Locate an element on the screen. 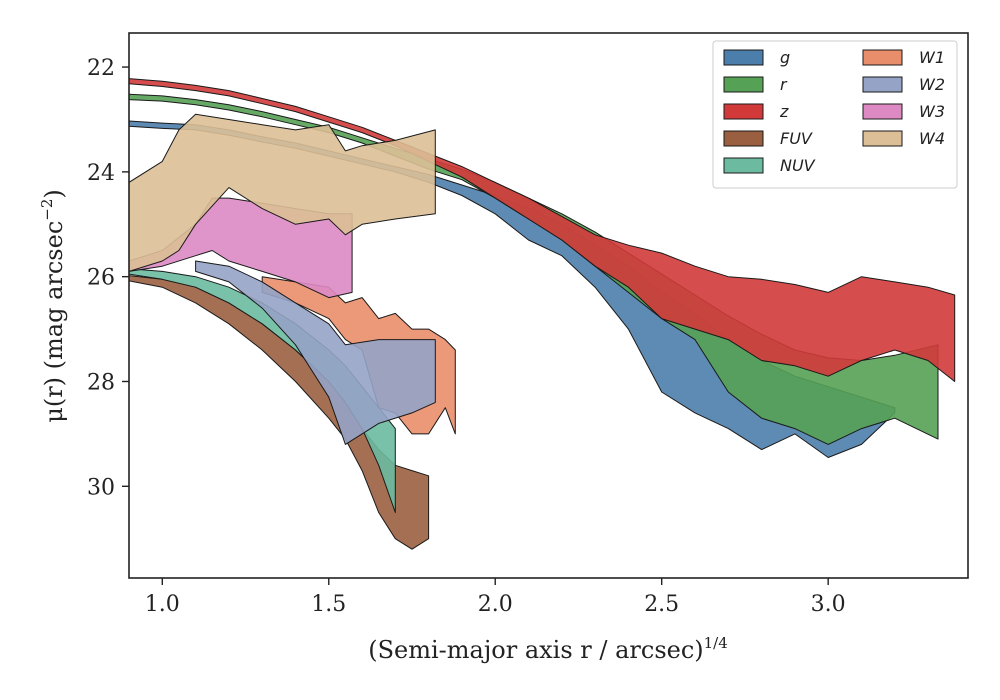 The height and width of the screenshot is (700, 1000). x-tick-label: 1.5 is located at coordinates (328, 604).